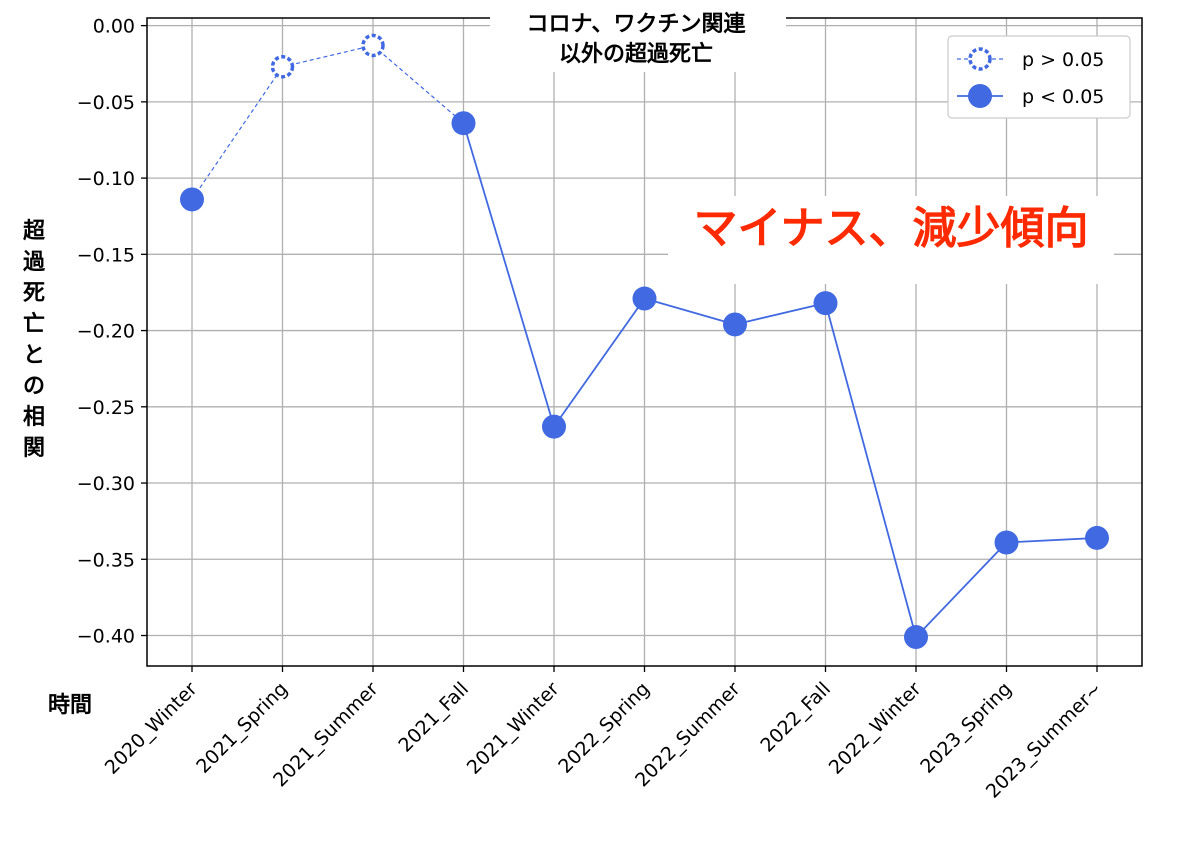 The image size is (1200, 857). Describe the element at coordinates (1063, 97) in the screenshot. I see `legend-label: p < 0.05` at that location.